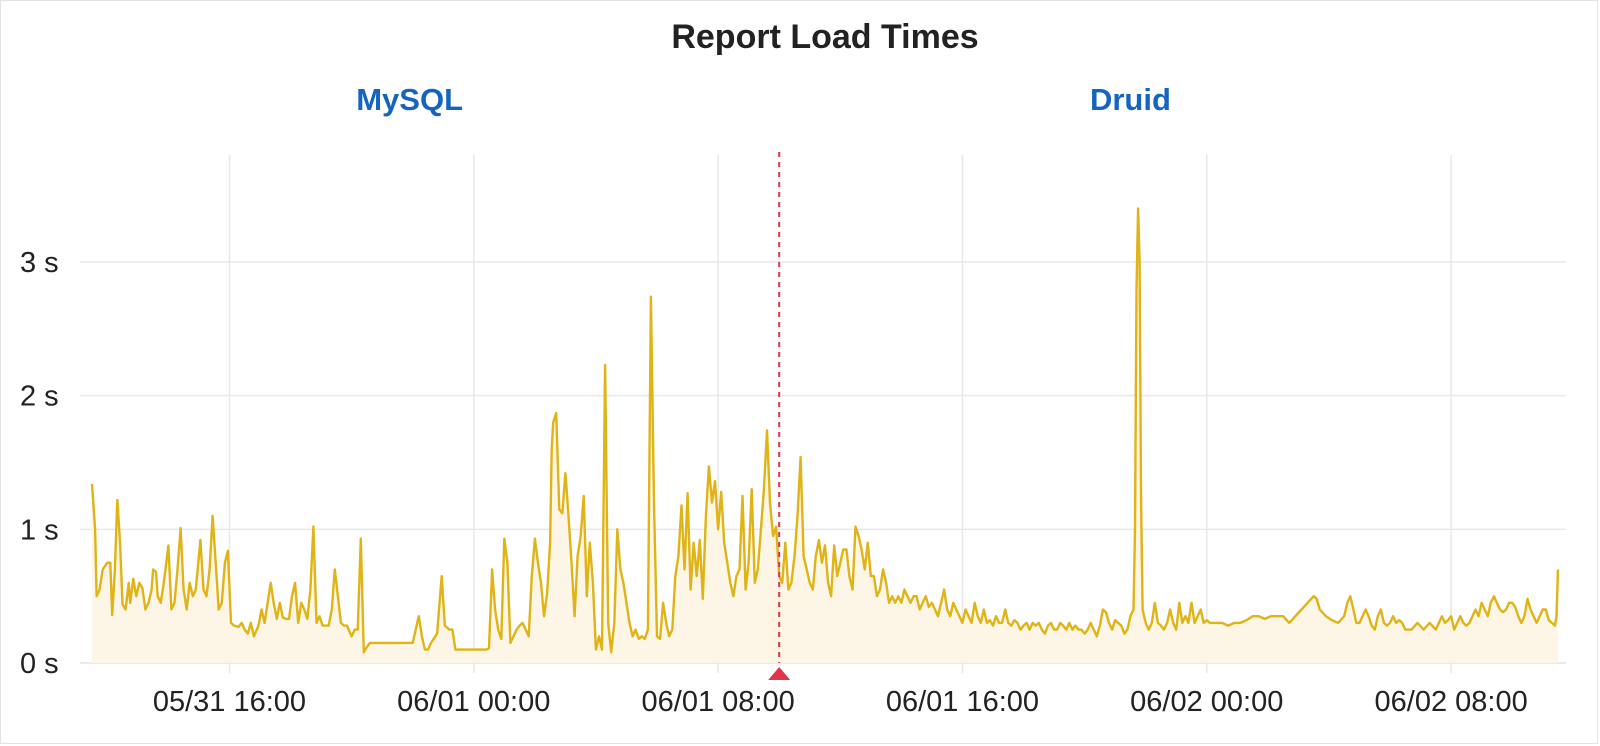 The height and width of the screenshot is (746, 1600). I want to click on y-tick-label: 3 s, so click(39, 263).